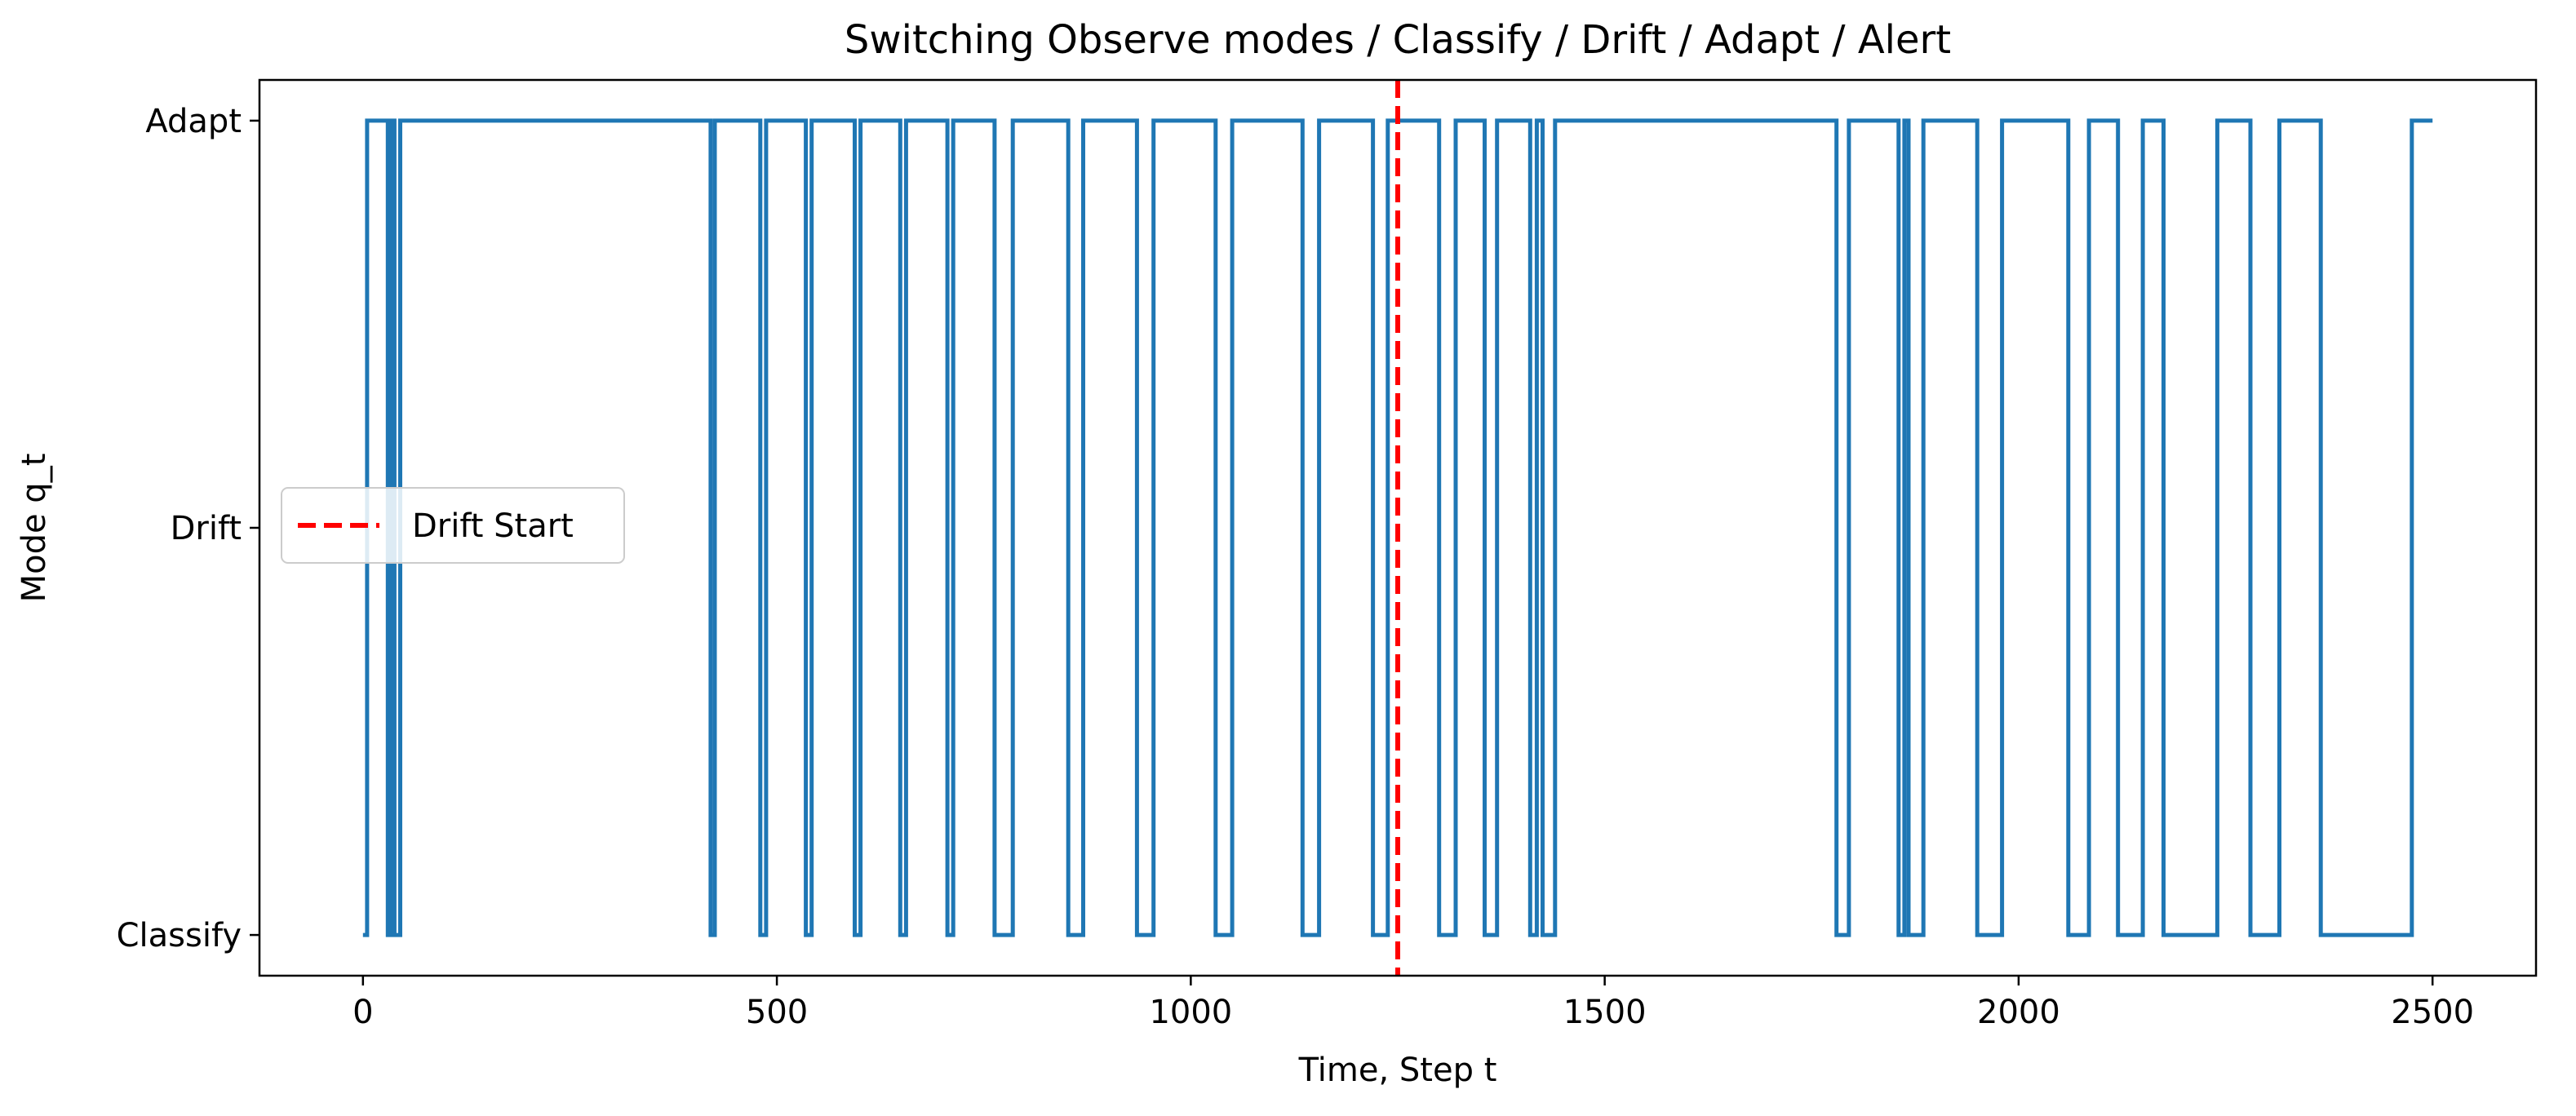 The width and height of the screenshot is (2576, 1116). Describe the element at coordinates (1605, 1013) in the screenshot. I see `x-tick-label: 1500` at that location.